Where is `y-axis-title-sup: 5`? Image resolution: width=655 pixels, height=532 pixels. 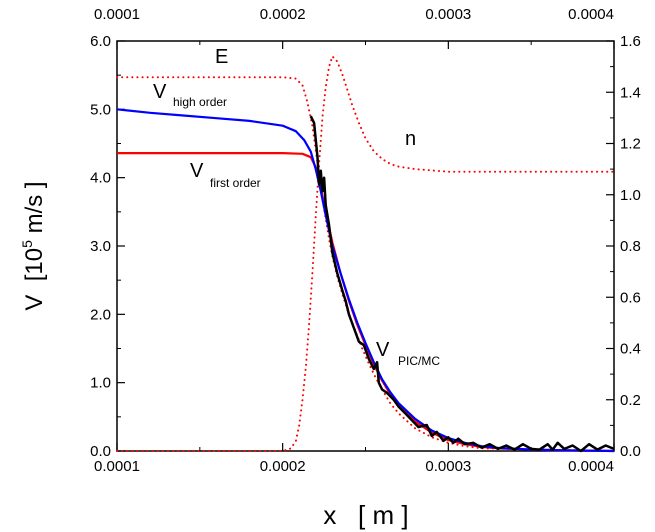
y-axis-title-sup: 5 is located at coordinates (27, 244).